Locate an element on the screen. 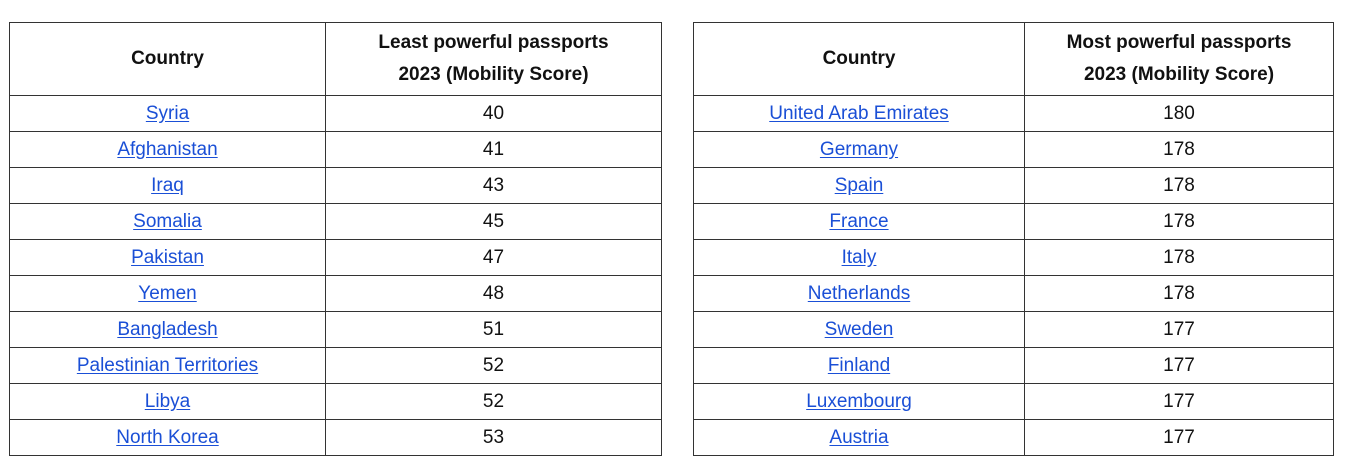 This screenshot has width=1345, height=468. mobility-score-cell: 45 is located at coordinates (493, 221).